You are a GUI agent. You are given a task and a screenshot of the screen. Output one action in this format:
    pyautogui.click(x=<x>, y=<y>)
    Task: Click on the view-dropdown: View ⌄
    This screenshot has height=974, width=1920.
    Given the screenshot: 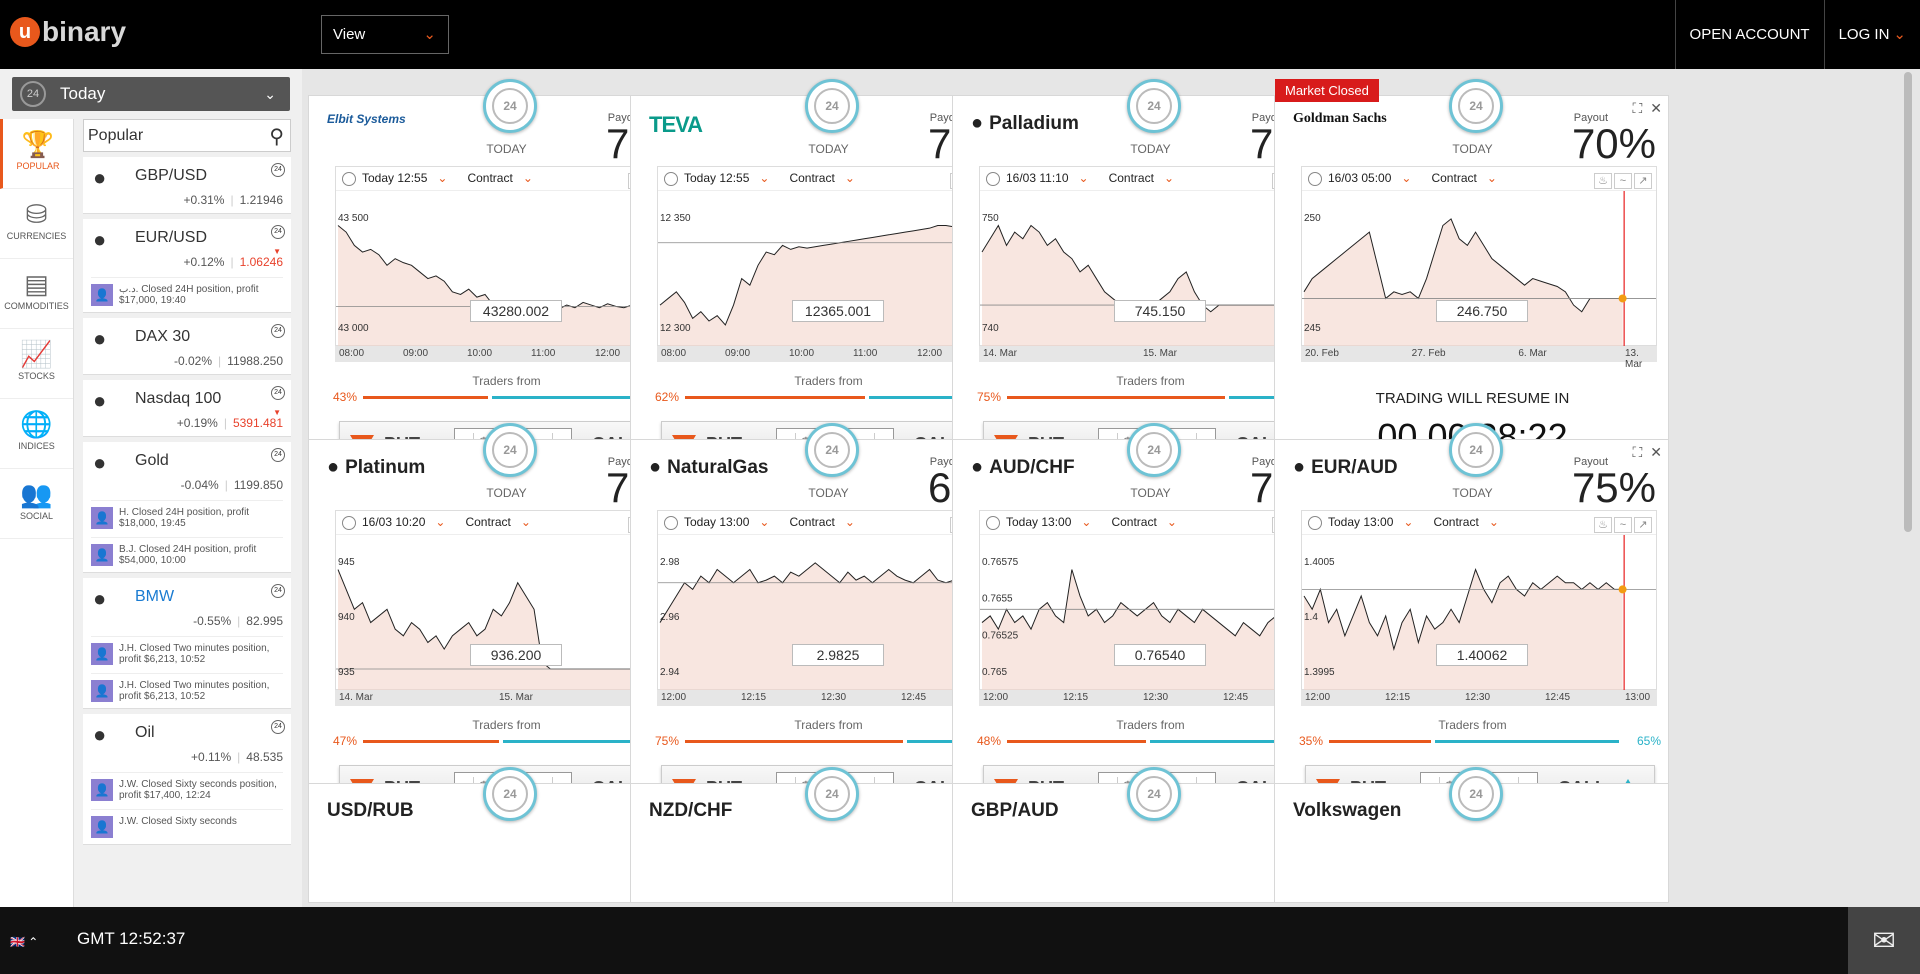 What is the action you would take?
    pyautogui.click(x=385, y=34)
    